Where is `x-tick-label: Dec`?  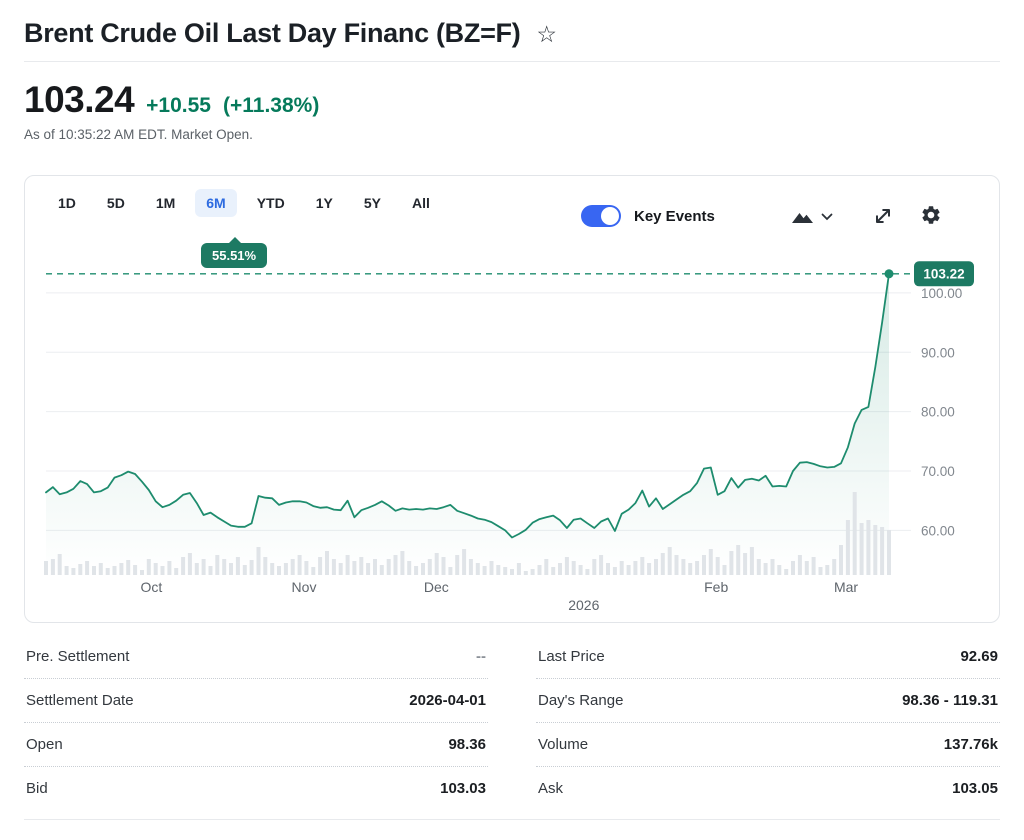
x-tick-label: Dec is located at coordinates (436, 587).